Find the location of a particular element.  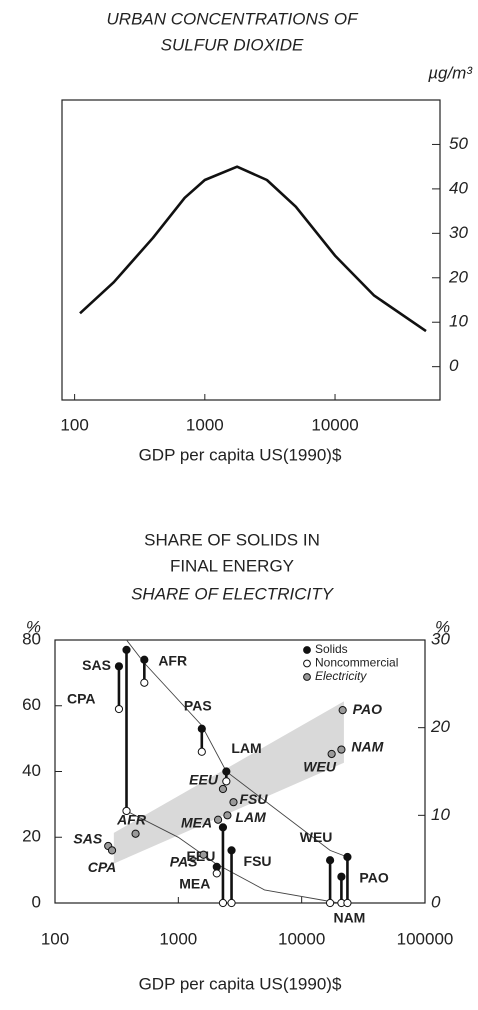

y2-tick-label: 0 is located at coordinates (436, 901).